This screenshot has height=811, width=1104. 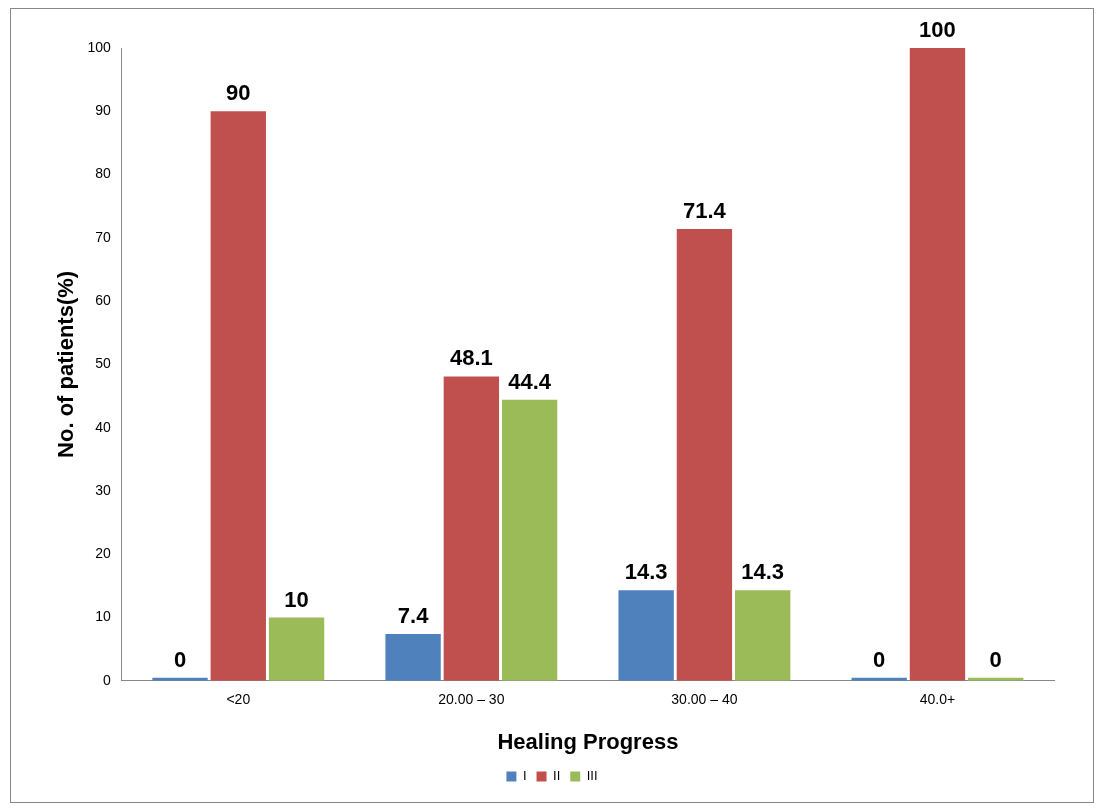 What do you see at coordinates (413, 616) in the screenshot?
I see `data-label: 7.4` at bounding box center [413, 616].